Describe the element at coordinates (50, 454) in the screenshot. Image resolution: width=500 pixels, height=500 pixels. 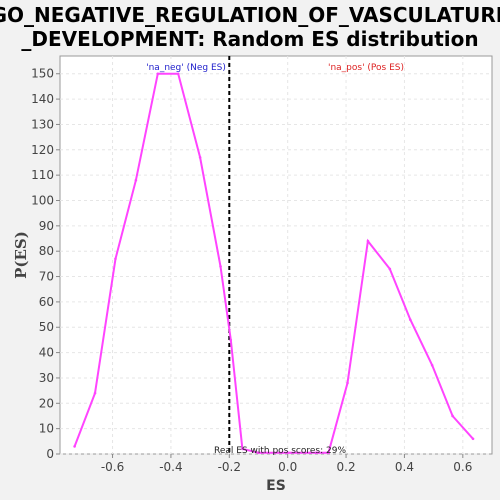
I see `y-tick-label: 0` at that location.